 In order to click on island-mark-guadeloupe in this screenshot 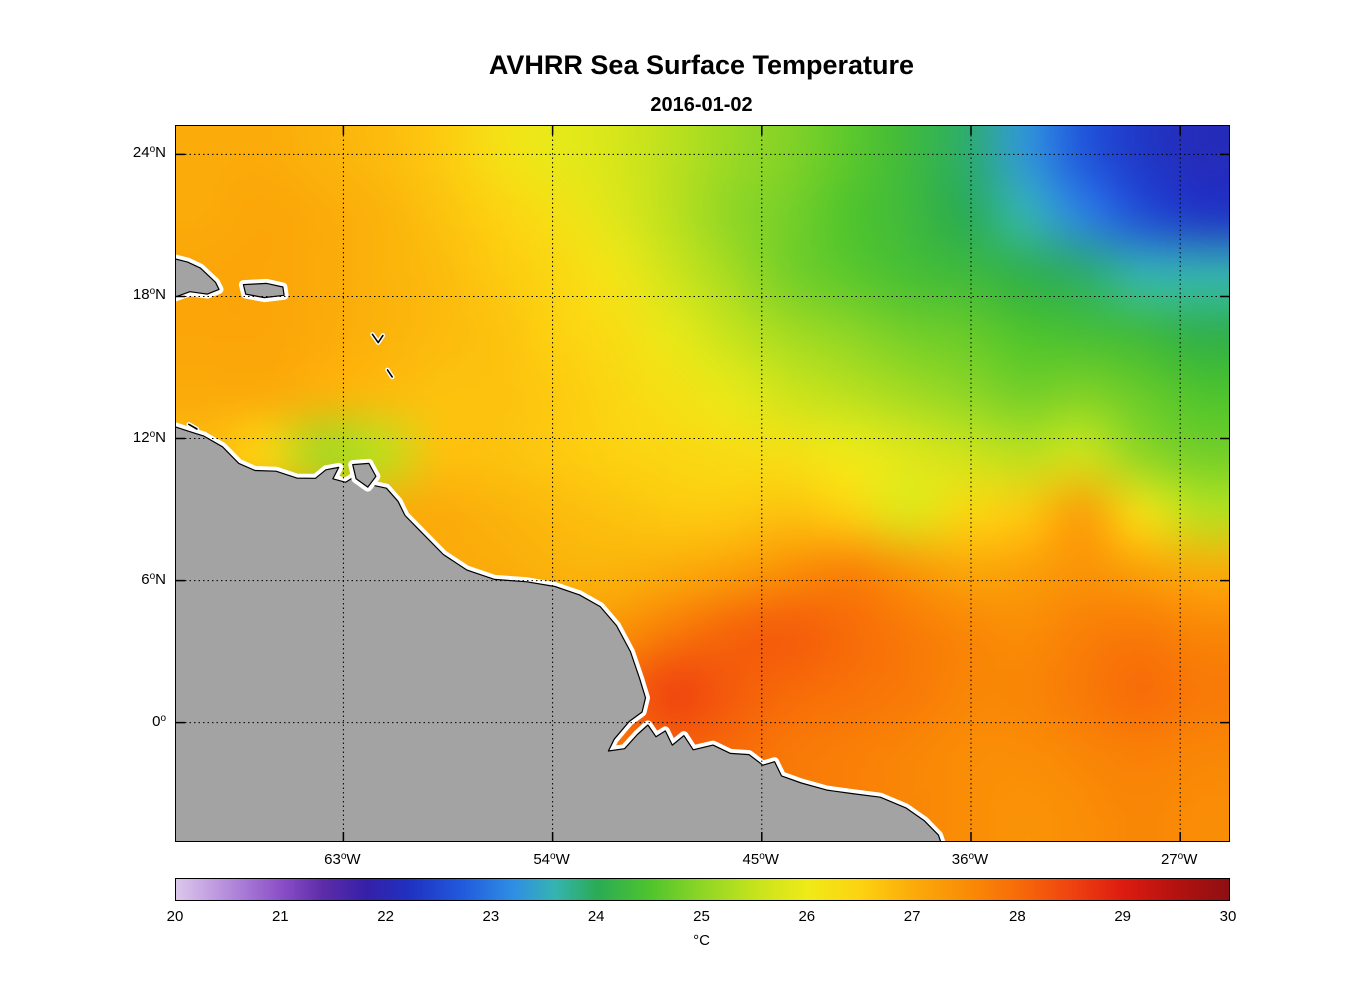, I will do `click(377, 338)`.